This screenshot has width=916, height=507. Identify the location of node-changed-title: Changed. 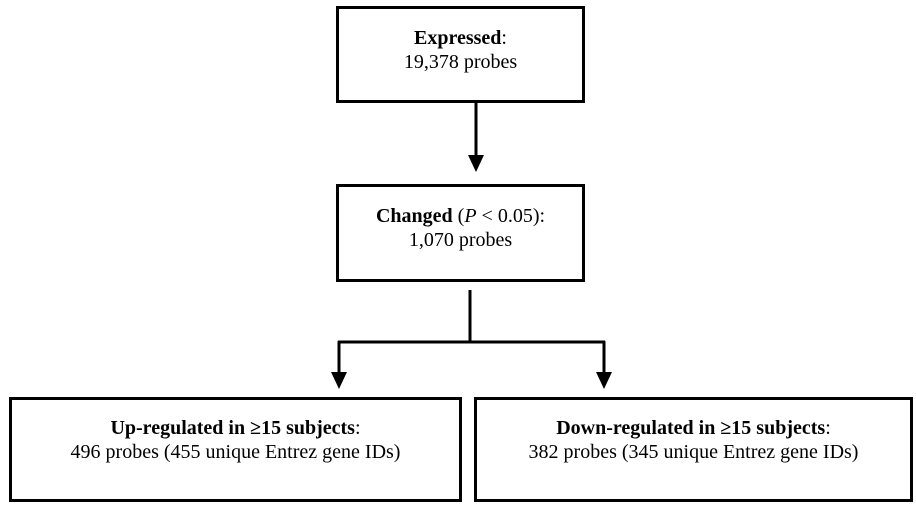
(414, 216).